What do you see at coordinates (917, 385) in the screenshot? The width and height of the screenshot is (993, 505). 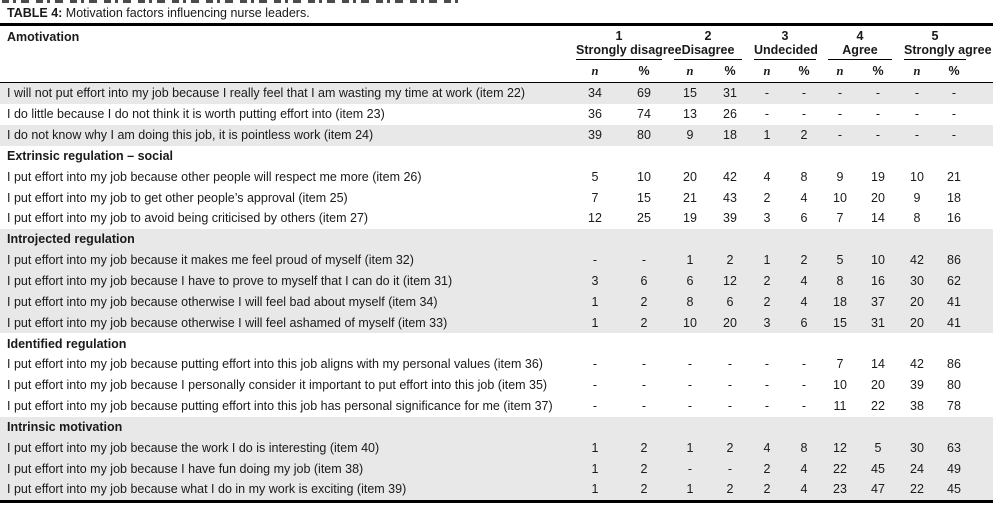 I see `value-cell: 39` at bounding box center [917, 385].